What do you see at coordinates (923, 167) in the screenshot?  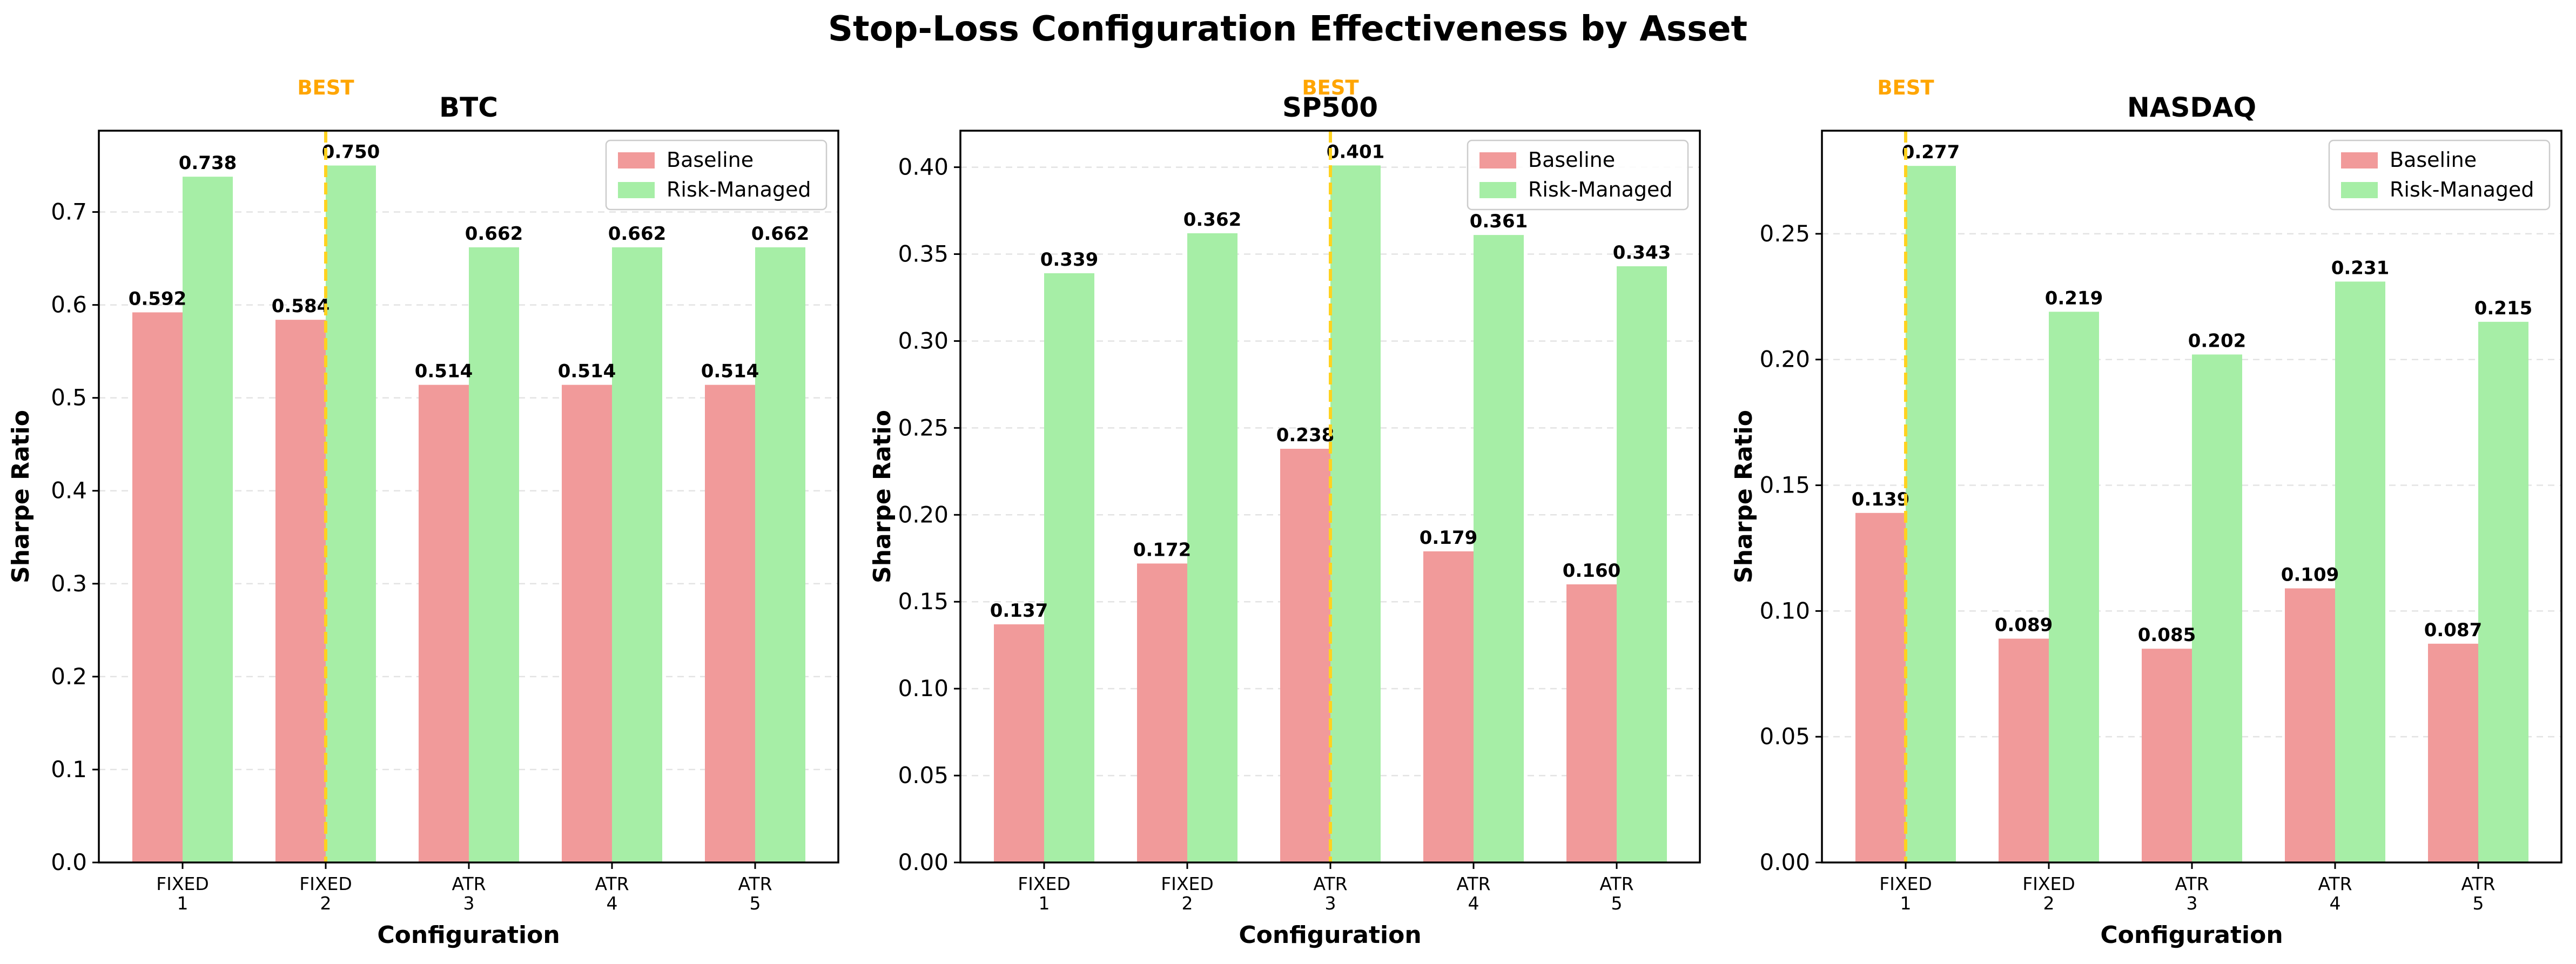 I see `y-tick-label: 0.40` at bounding box center [923, 167].